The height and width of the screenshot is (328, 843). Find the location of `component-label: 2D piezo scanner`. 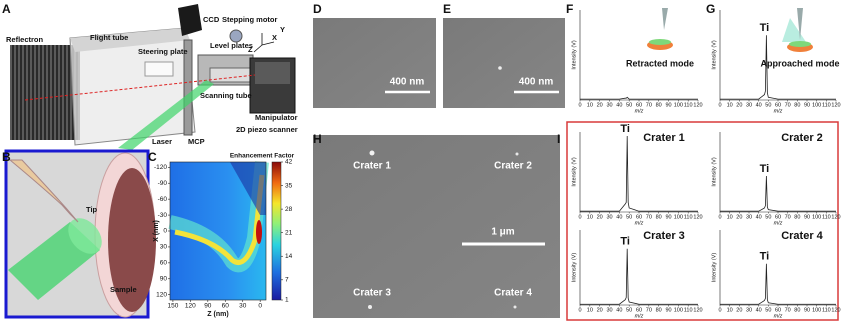

component-label: 2D piezo scanner is located at coordinates (267, 129).